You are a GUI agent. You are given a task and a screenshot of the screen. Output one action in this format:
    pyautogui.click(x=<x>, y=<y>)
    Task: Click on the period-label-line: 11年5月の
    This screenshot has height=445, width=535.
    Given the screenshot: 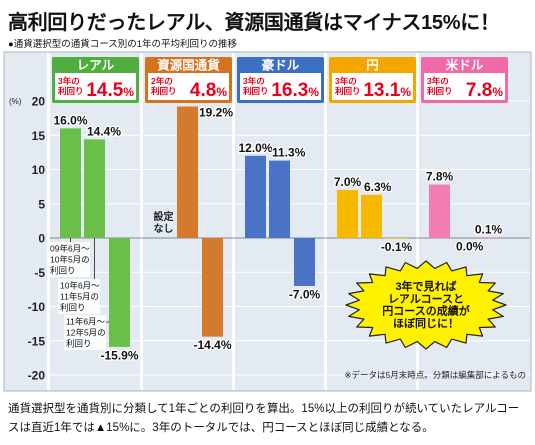 What is the action you would take?
    pyautogui.click(x=79, y=297)
    